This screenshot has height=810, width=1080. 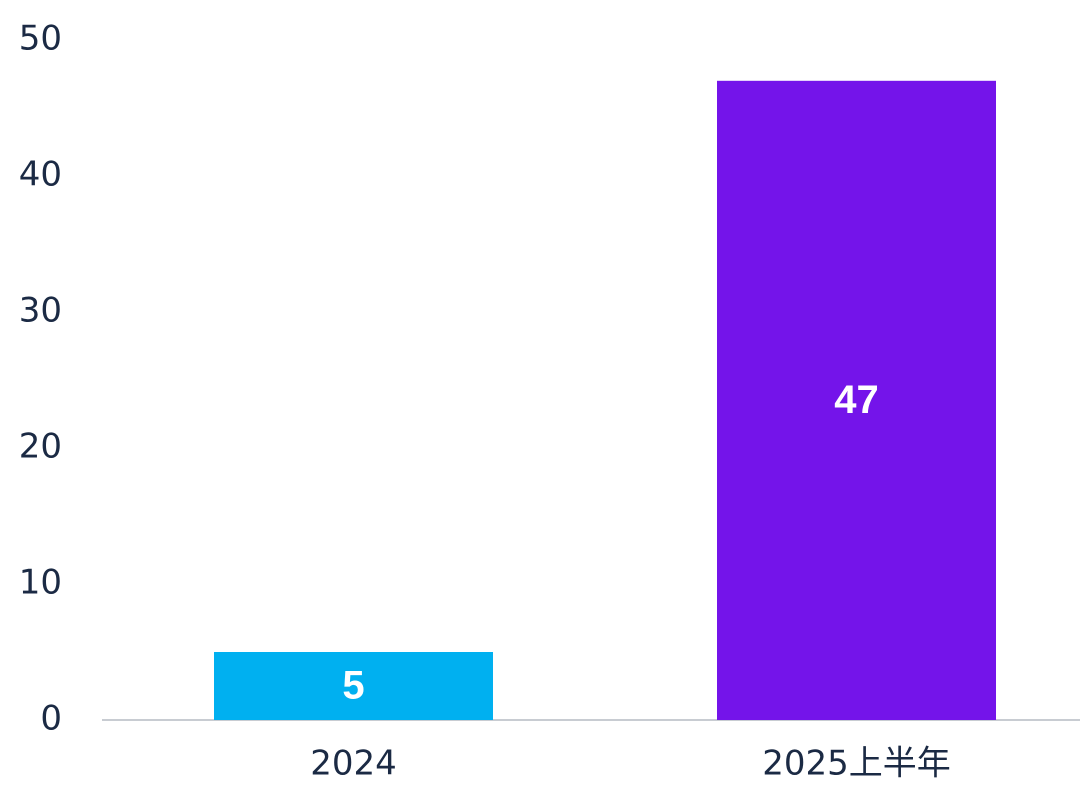 What do you see at coordinates (40, 583) in the screenshot?
I see `y-tick-label: 10` at bounding box center [40, 583].